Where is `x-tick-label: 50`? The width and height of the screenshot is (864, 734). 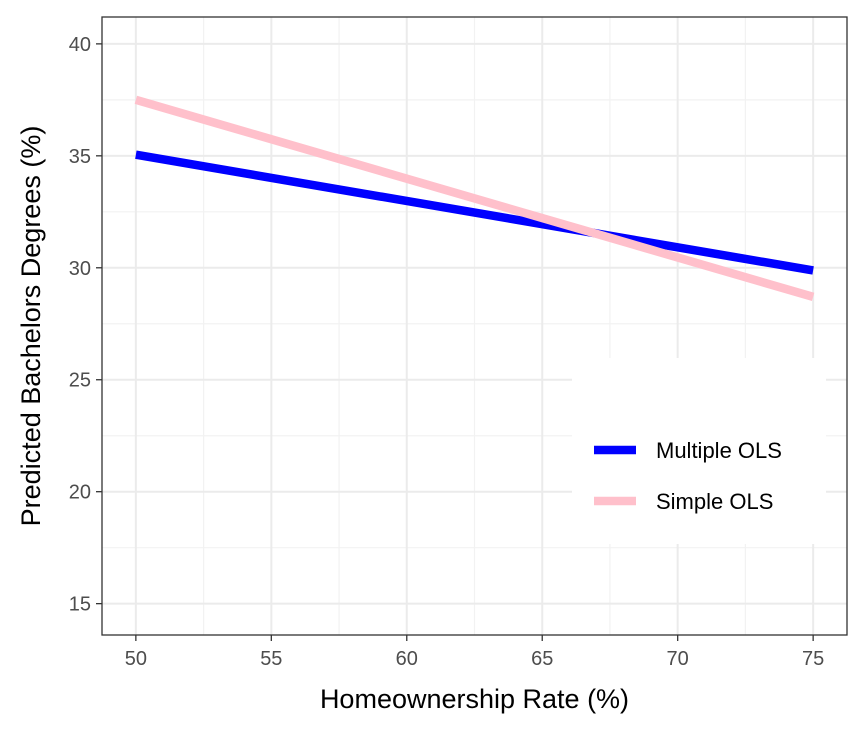 x-tick-label: 50 is located at coordinates (136, 659).